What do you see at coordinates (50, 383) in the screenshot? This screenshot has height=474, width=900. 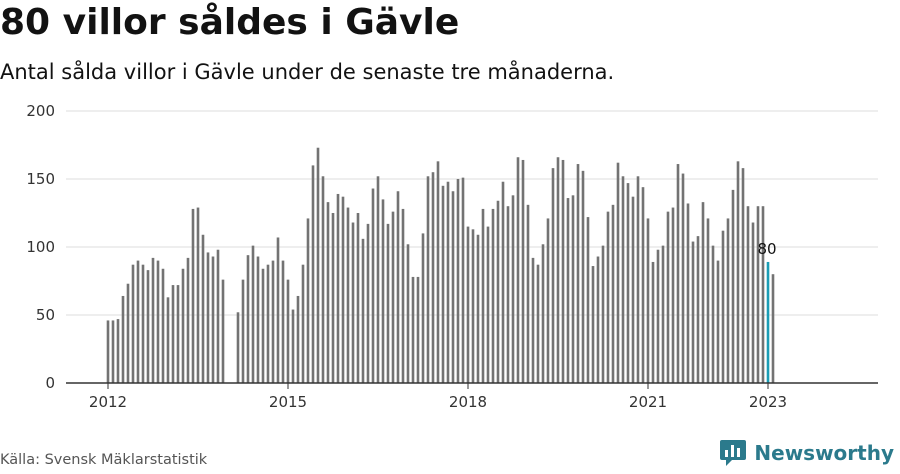 I see `y-tick-label: 0` at bounding box center [50, 383].